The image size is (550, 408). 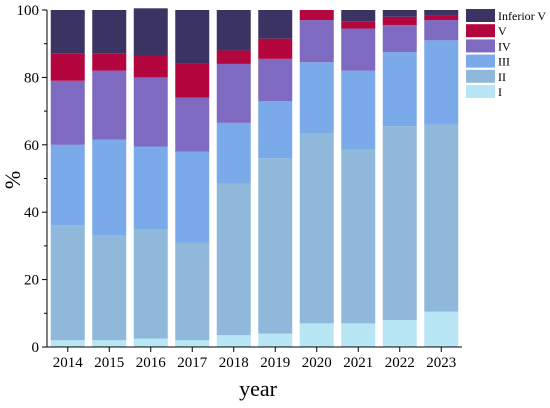 What do you see at coordinates (233, 259) in the screenshot?
I see `bar-segment-ii-2018` at bounding box center [233, 259].